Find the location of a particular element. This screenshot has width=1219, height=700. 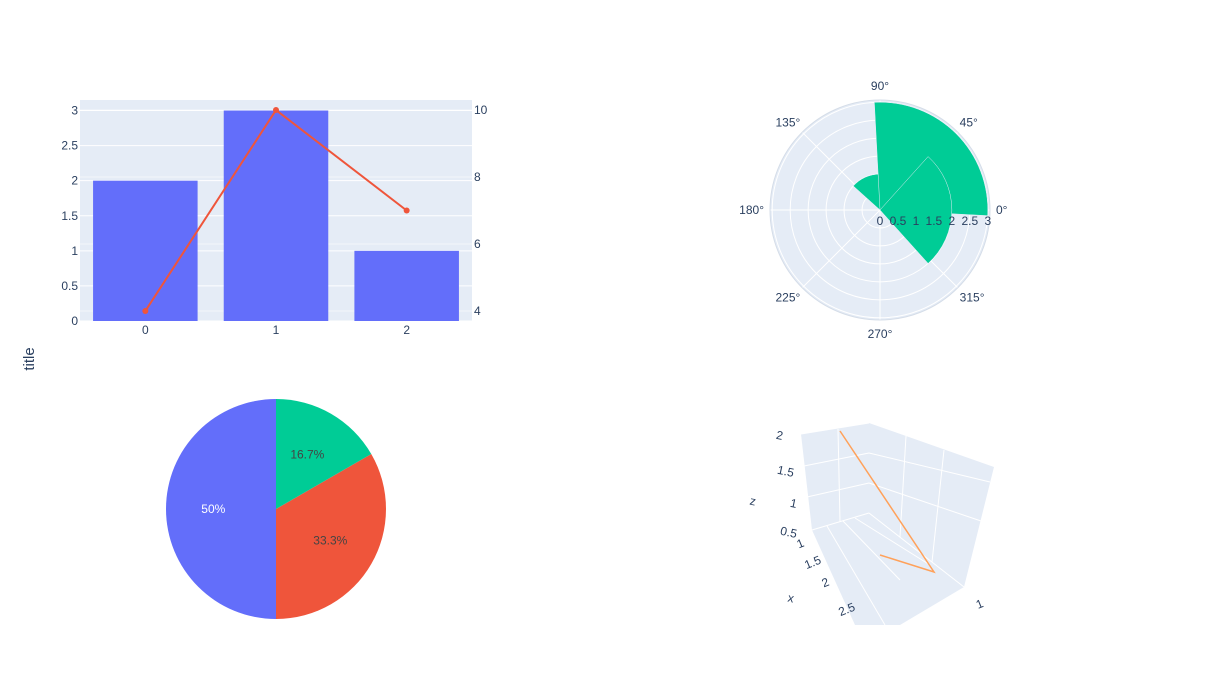

pie-subplot: 50% 33.3% 16.7% is located at coordinates (276, 509).